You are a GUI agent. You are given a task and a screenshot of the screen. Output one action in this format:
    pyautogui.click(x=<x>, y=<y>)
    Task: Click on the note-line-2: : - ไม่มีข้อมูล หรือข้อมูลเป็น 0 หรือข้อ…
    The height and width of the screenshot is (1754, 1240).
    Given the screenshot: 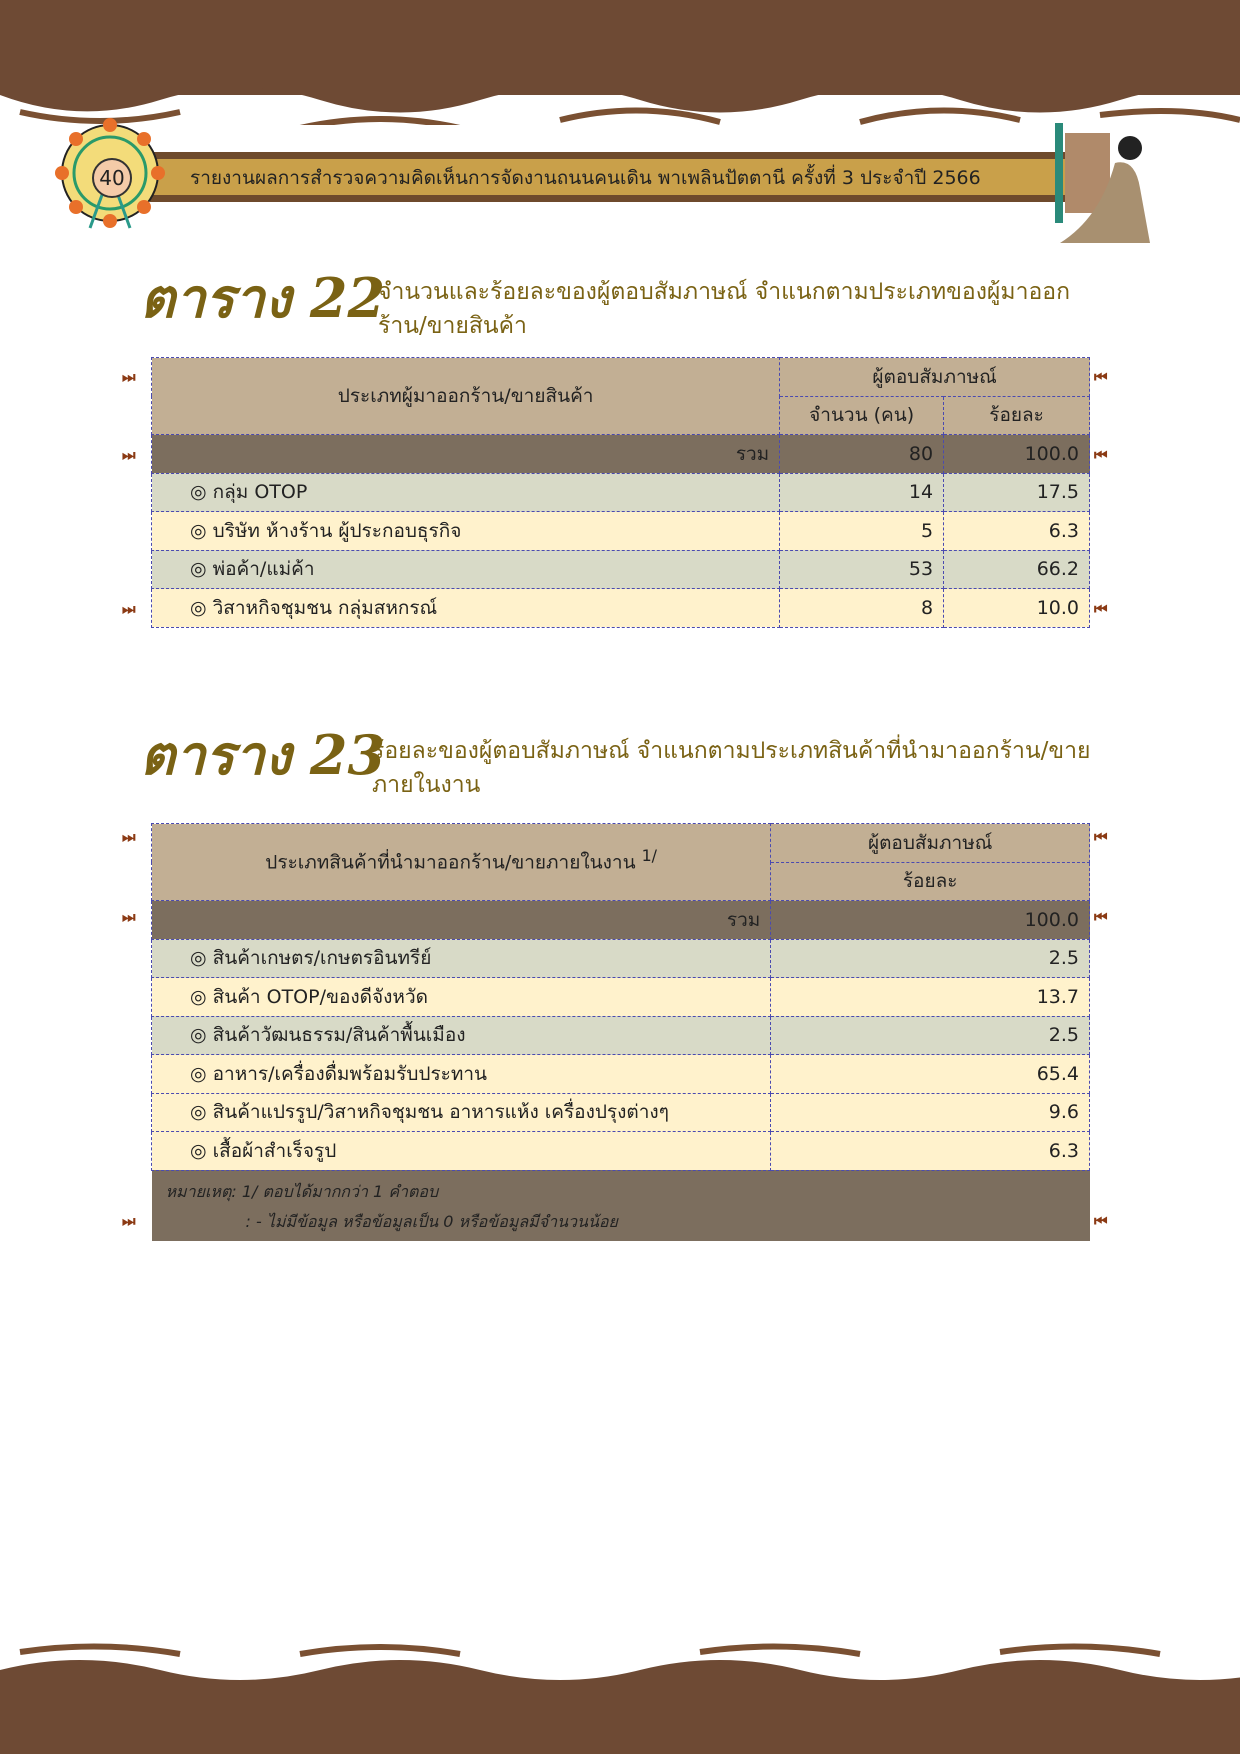 What is the action you would take?
    pyautogui.click(x=431, y=1221)
    